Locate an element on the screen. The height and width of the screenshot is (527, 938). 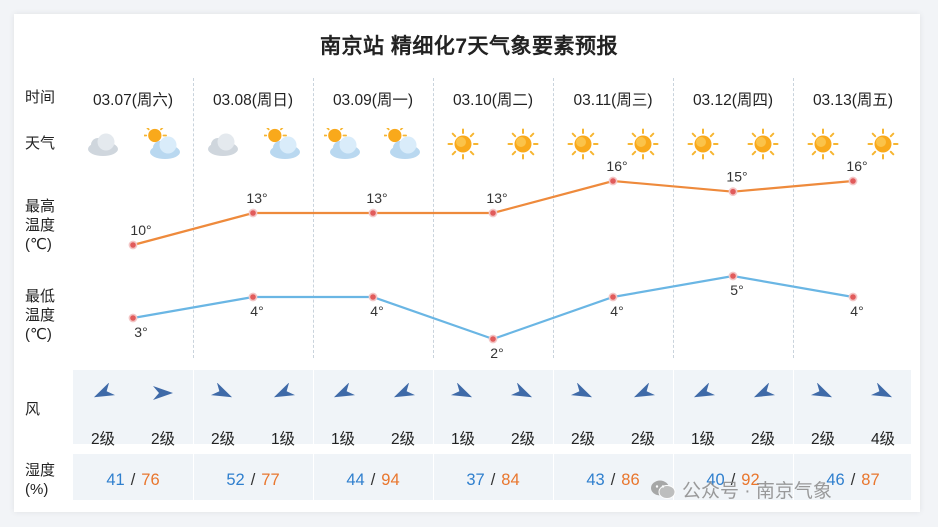
min-temp-line is located at coordinates (493, 307).